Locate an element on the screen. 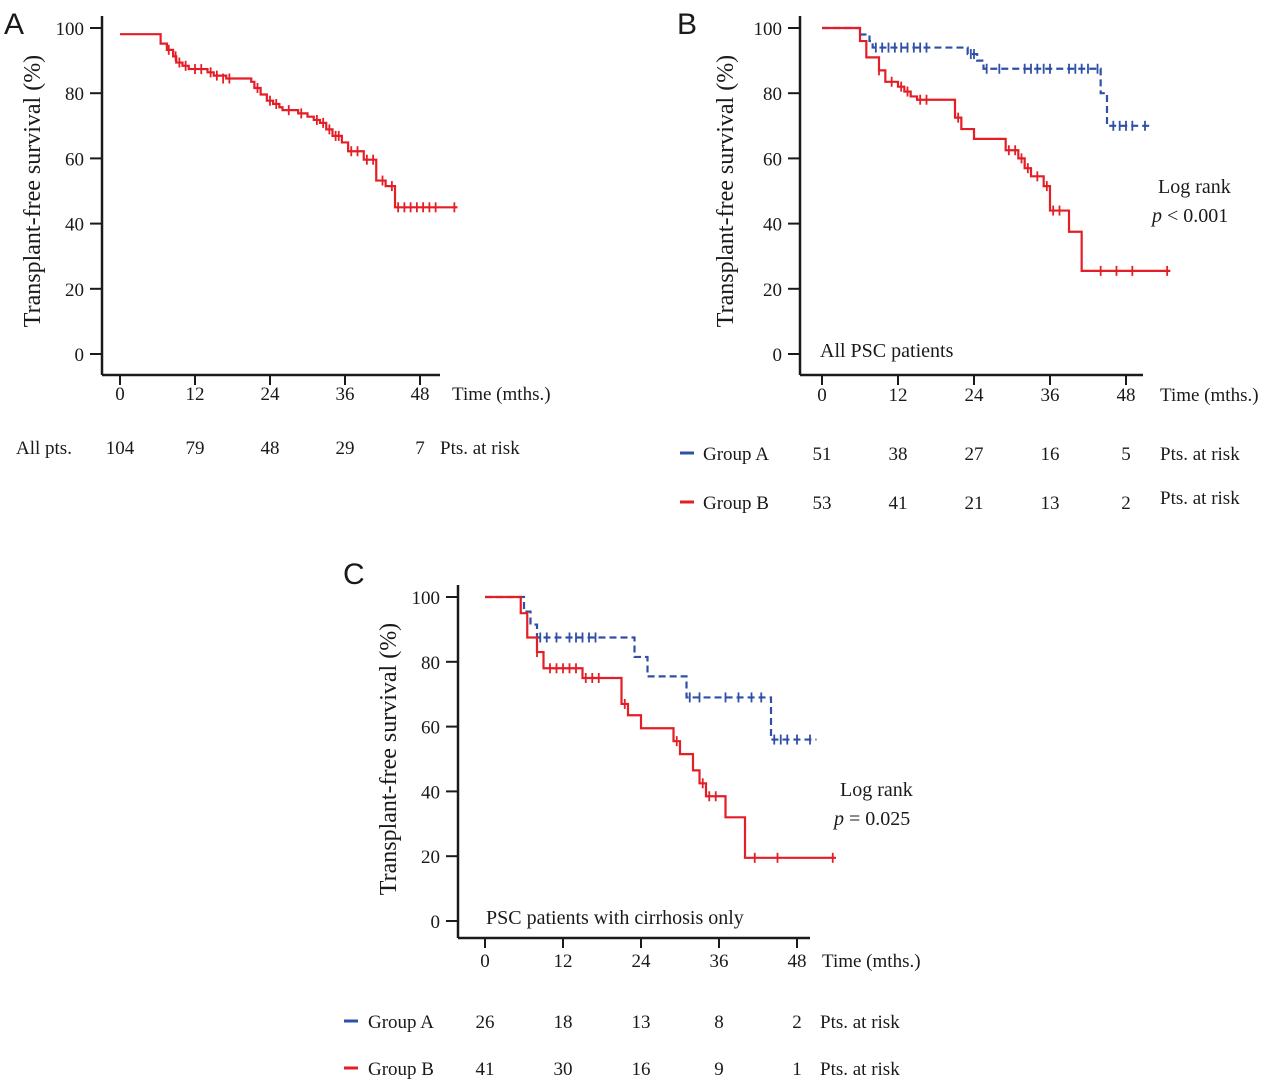  p-value-label: p < 0.001 is located at coordinates (1189, 216).